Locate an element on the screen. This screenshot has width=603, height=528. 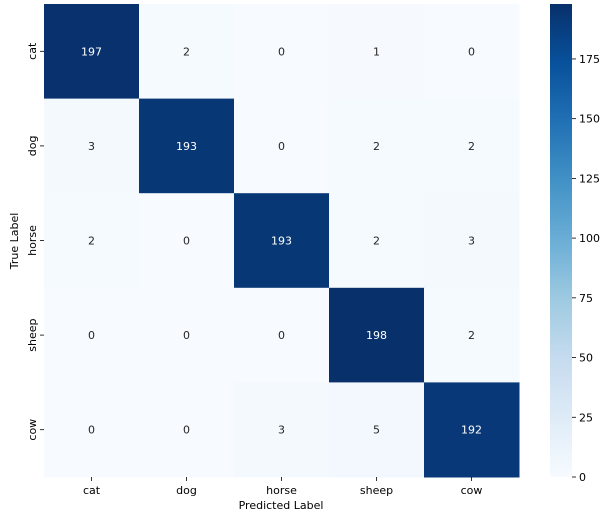
x-axis-label: Predicted Label is located at coordinates (281, 505).